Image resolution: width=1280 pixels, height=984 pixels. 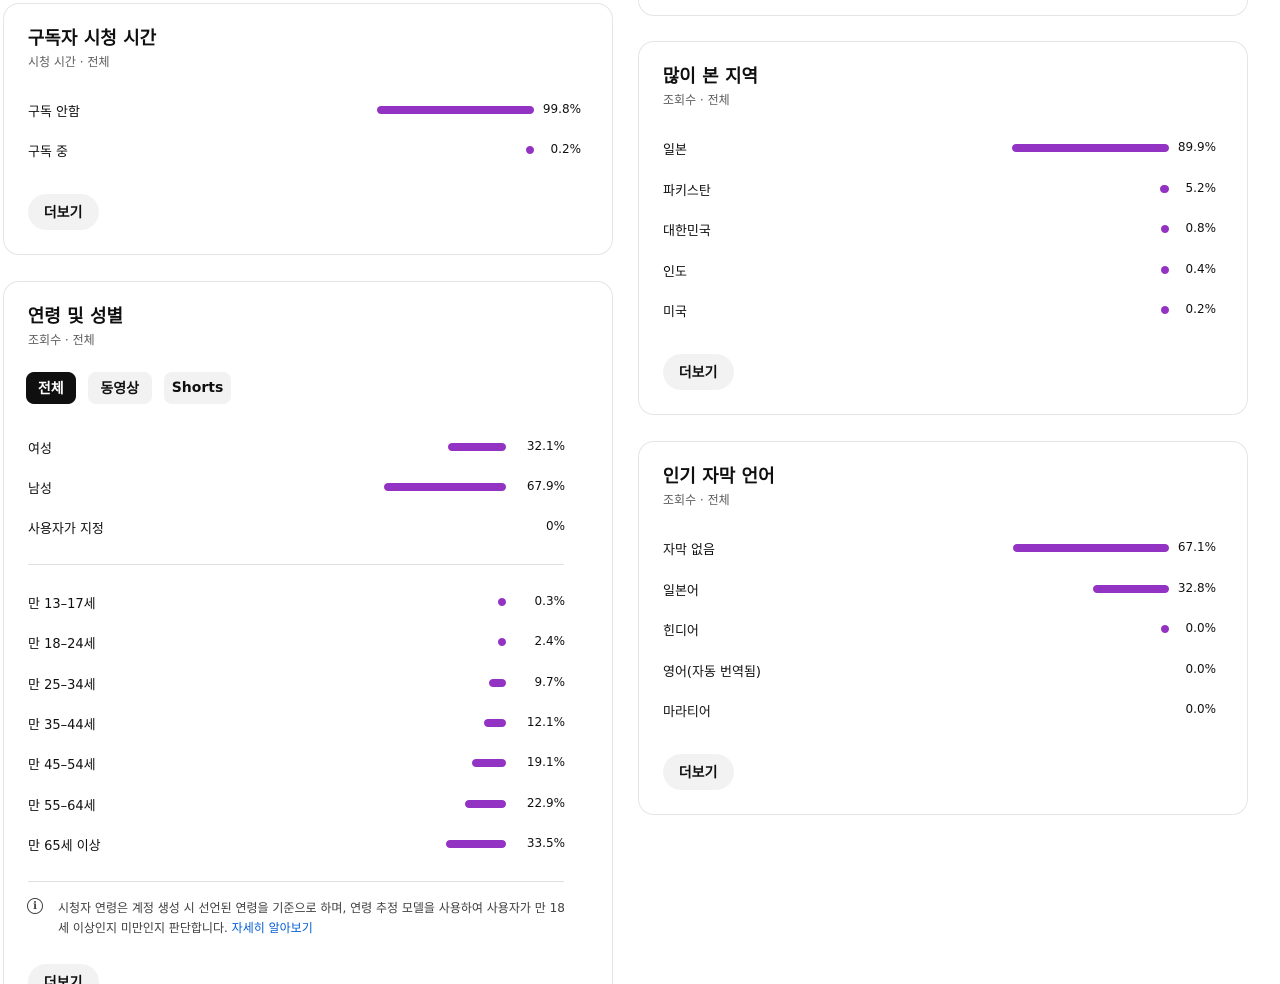 What do you see at coordinates (939, 189) in the screenshot?
I see `distribution-row: 파키스탄 5.2%` at bounding box center [939, 189].